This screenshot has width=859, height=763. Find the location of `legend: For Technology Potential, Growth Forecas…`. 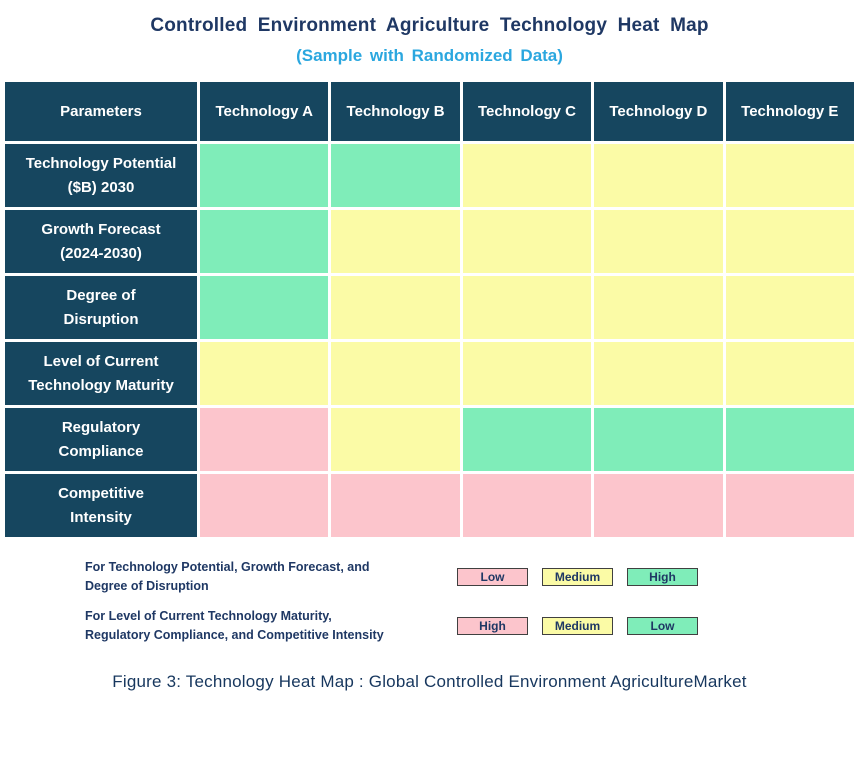

legend: For Technology Potential, Growth Forecas… is located at coordinates (429, 602).